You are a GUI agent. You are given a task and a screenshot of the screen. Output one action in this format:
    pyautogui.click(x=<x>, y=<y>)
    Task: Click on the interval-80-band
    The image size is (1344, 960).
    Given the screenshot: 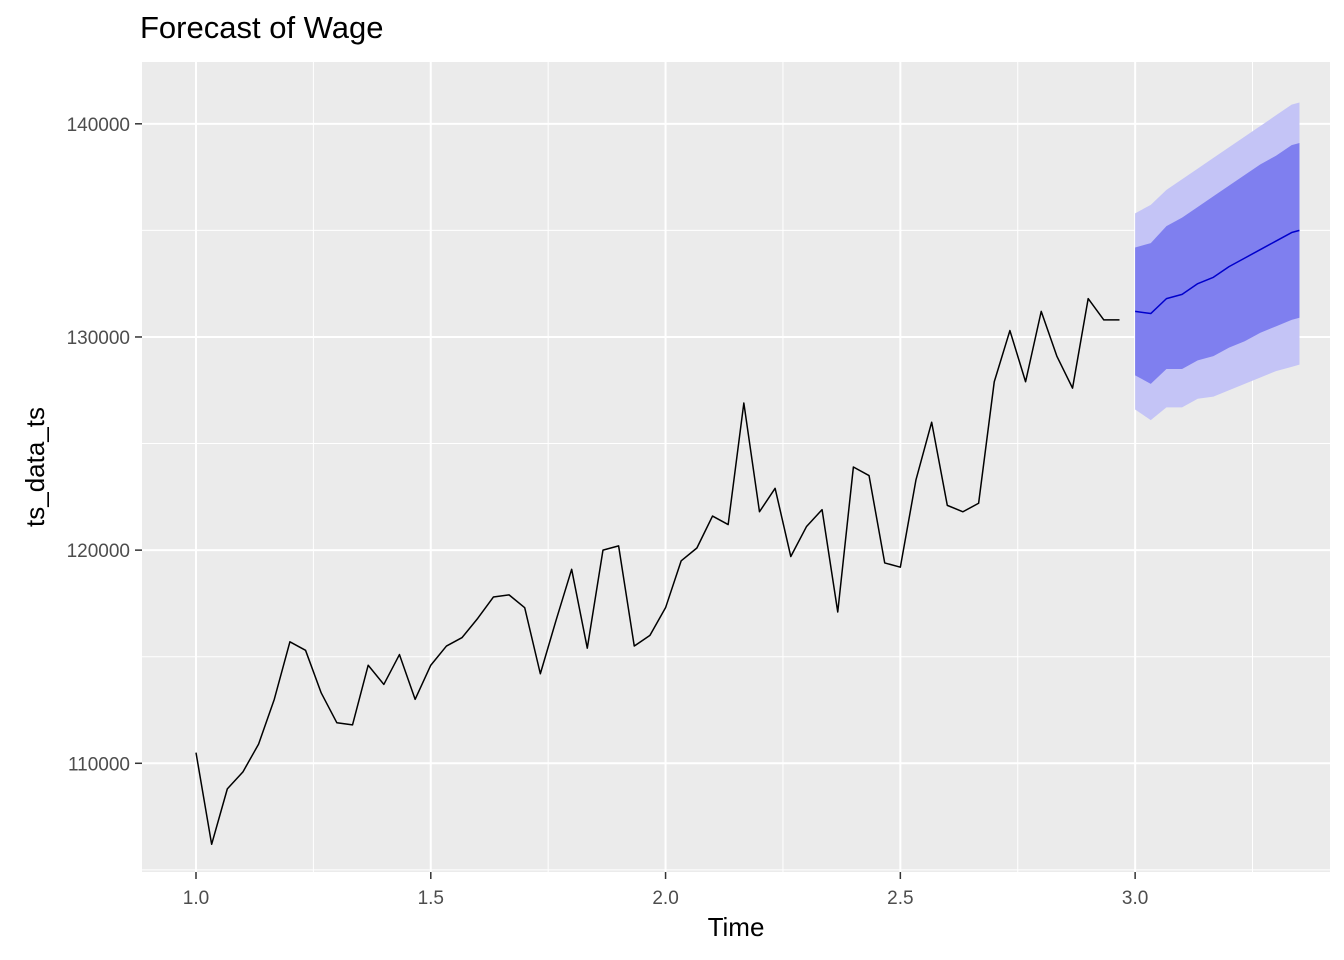 What is the action you would take?
    pyautogui.click(x=1217, y=263)
    